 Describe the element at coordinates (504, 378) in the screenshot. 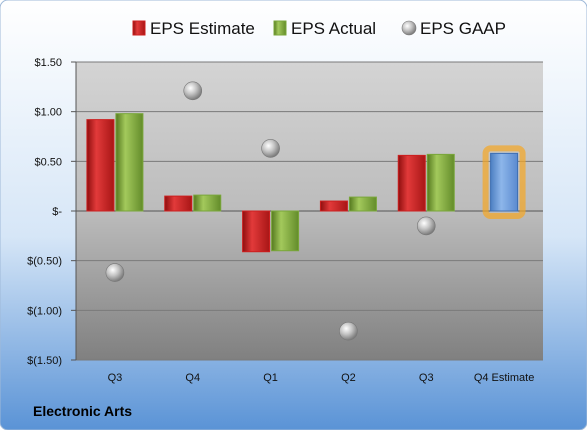

I see `x-tick-label: Q4 Estimate` at that location.